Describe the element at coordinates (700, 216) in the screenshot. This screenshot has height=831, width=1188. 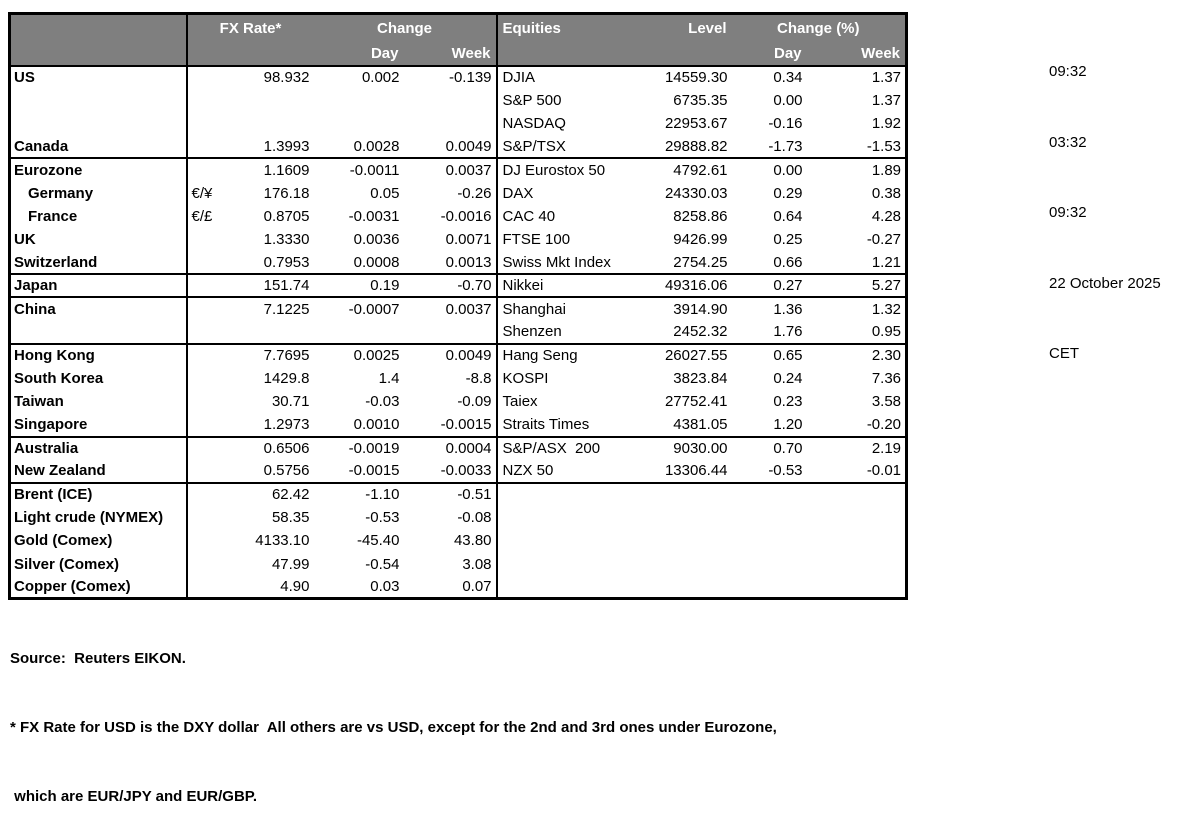
I see `equity-level-cell: 8258.86` at that location.